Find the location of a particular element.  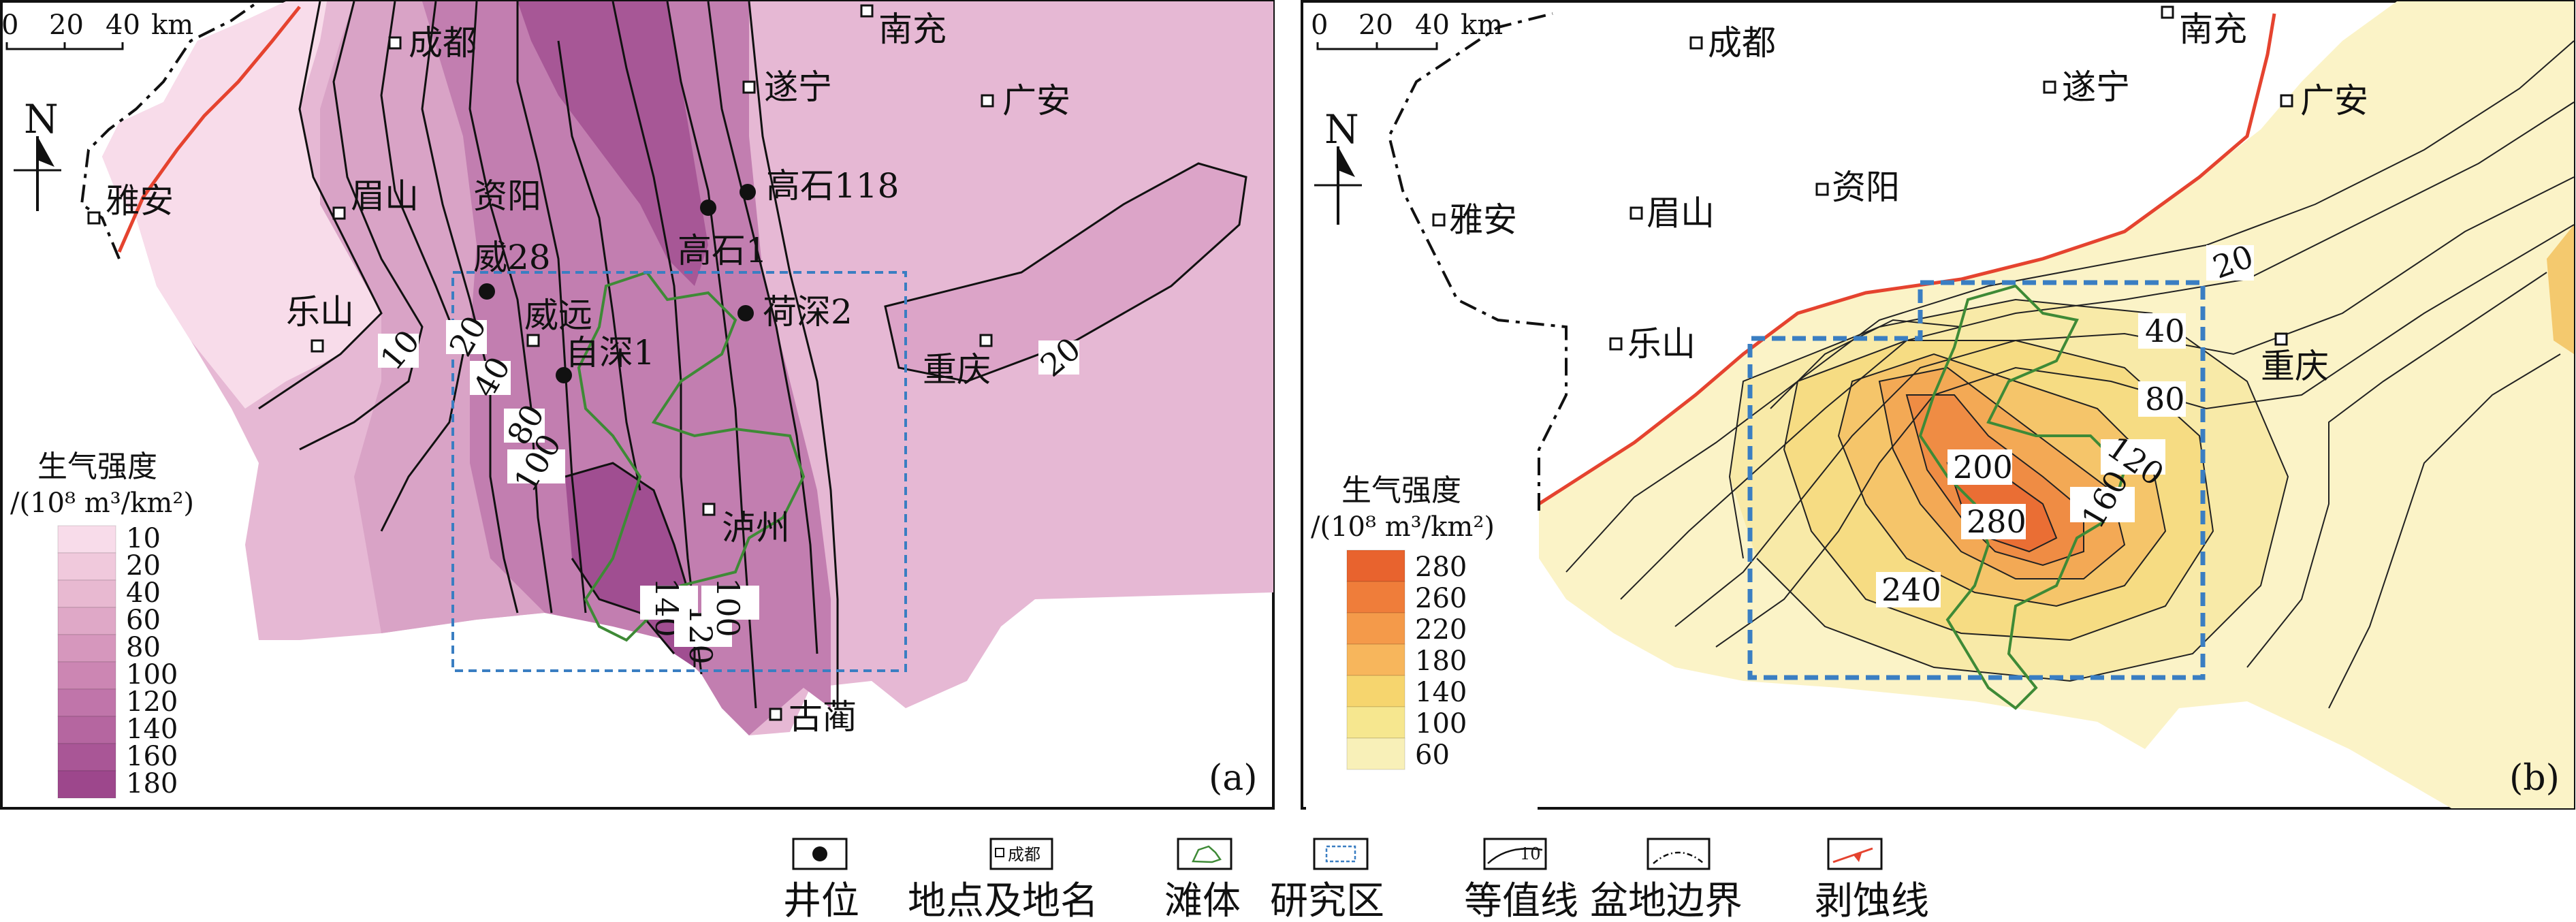

city-chengdu-a: 成都 is located at coordinates (443, 43).